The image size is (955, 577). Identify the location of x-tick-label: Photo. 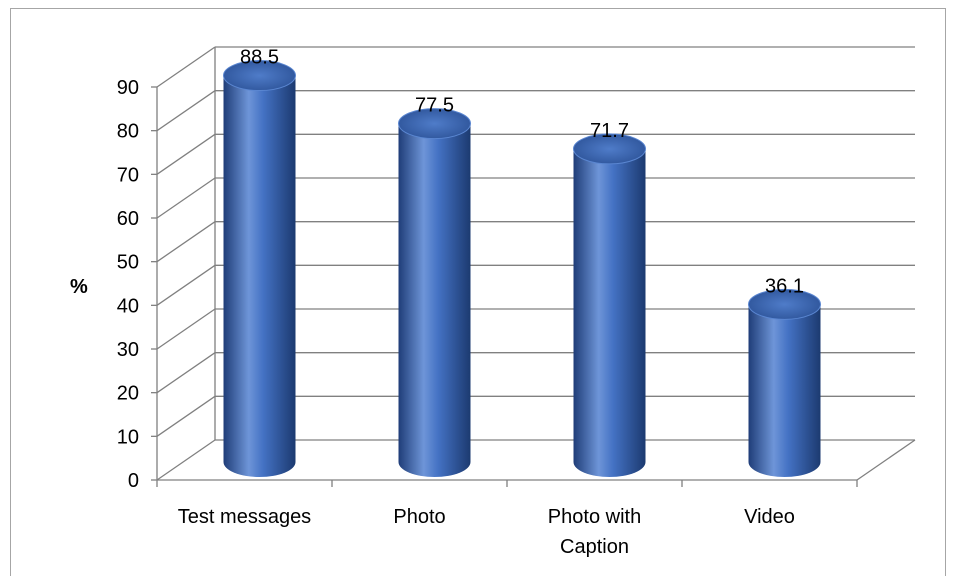
(419, 517).